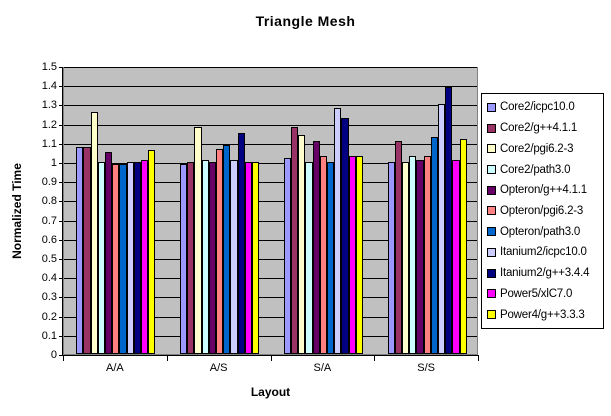 The image size is (611, 416). What do you see at coordinates (241, 243) in the screenshot?
I see `bar-AS-Itanium2-g++3.4.4` at bounding box center [241, 243].